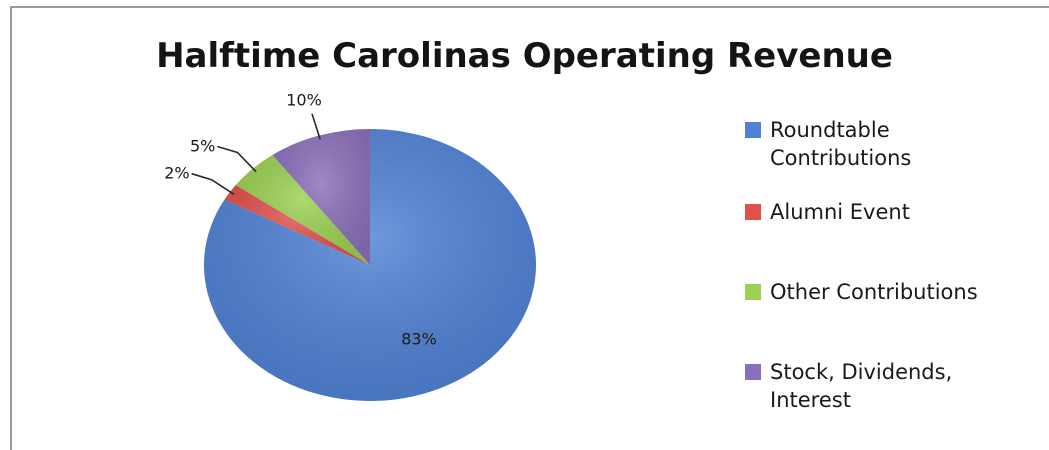 The image size is (1049, 450). I want to click on leader-lines, so click(256, 154).